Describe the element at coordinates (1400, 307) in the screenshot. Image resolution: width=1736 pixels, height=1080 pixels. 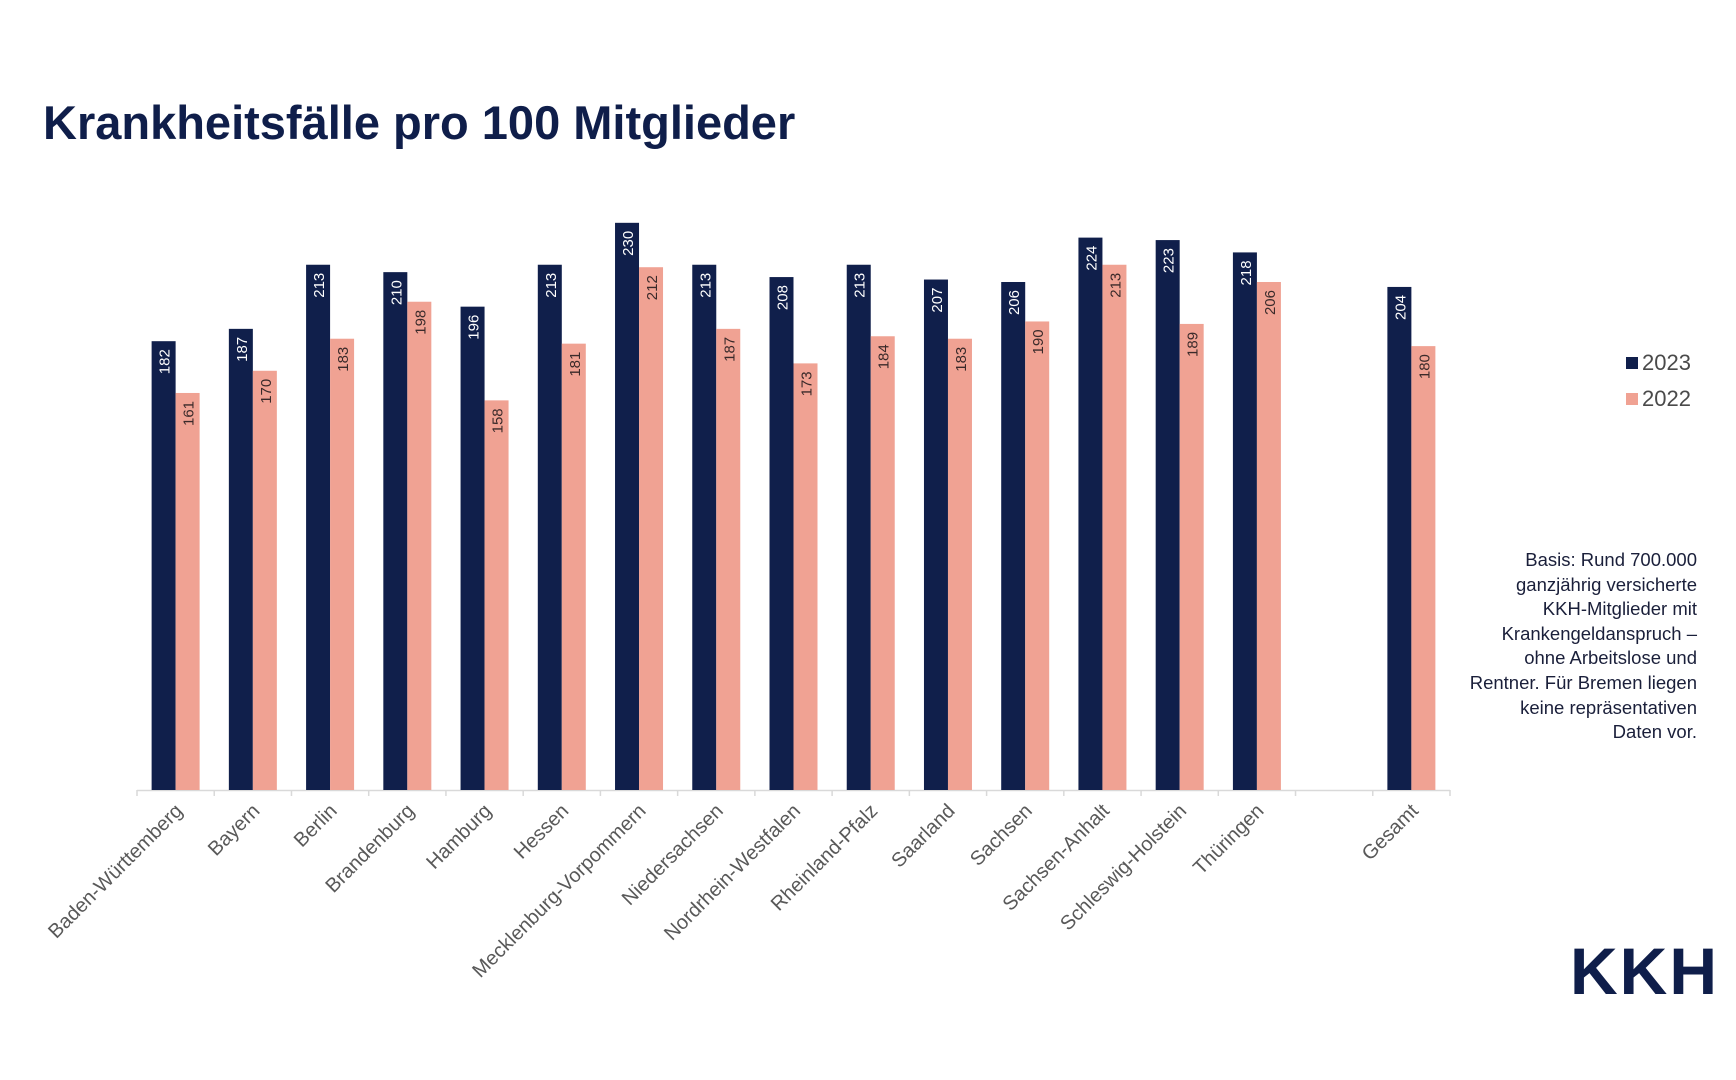
I see `data-label-2023: 204` at that location.